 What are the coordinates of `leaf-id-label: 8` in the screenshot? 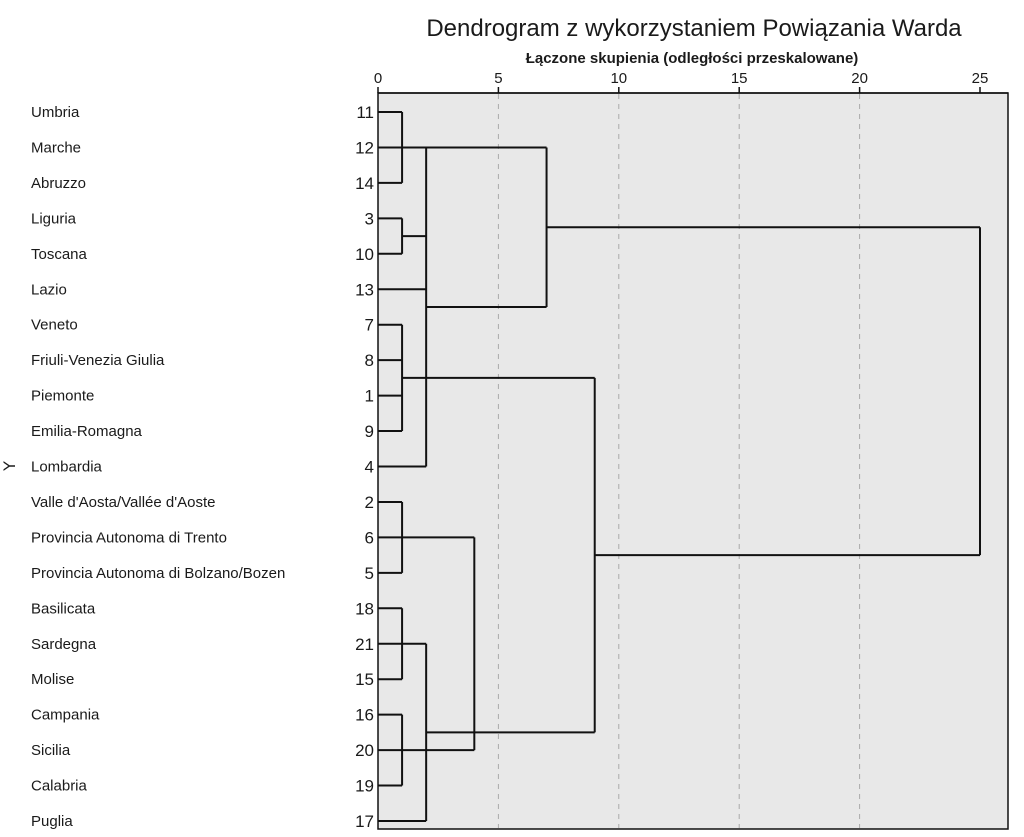 It's located at (369, 360).